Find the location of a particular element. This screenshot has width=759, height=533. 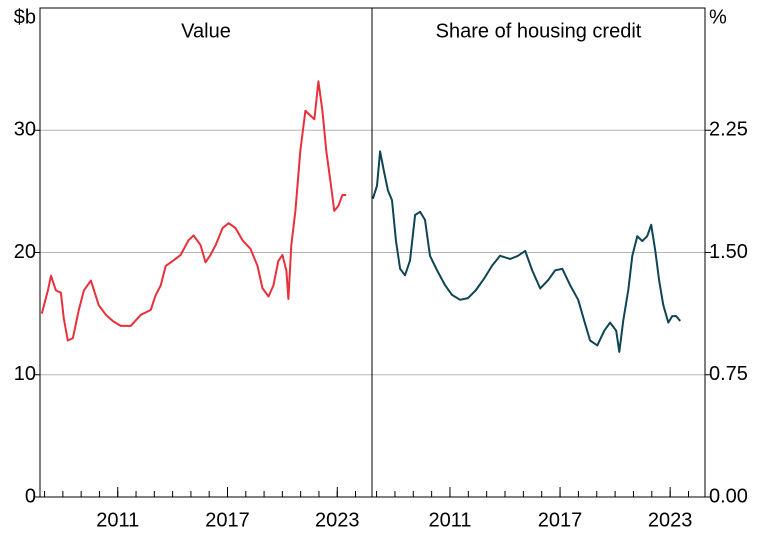

y-tick-label: 0.00 is located at coordinates (728, 496).